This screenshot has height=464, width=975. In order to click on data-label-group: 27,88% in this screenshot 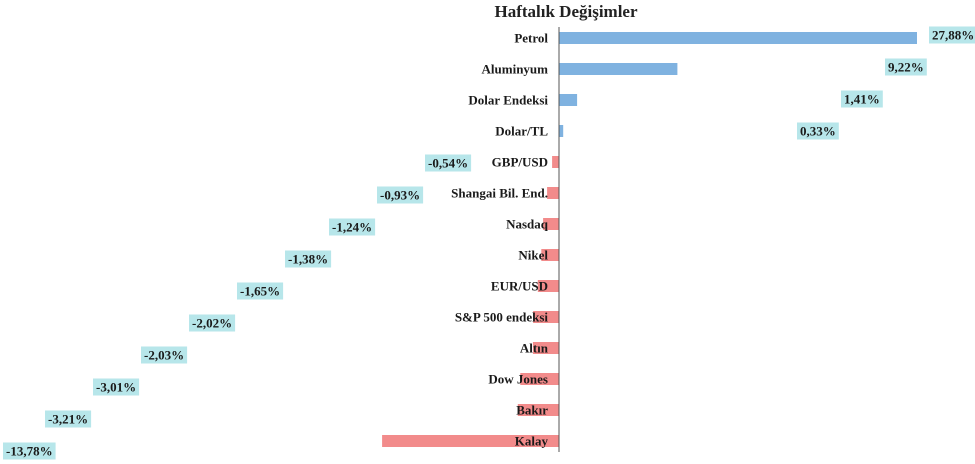, I will do `click(952, 35)`.